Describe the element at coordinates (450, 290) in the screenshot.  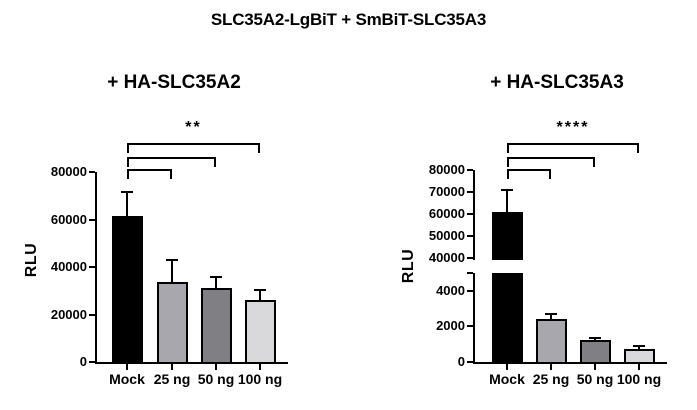
I see `y-tick-label: 4000` at that location.